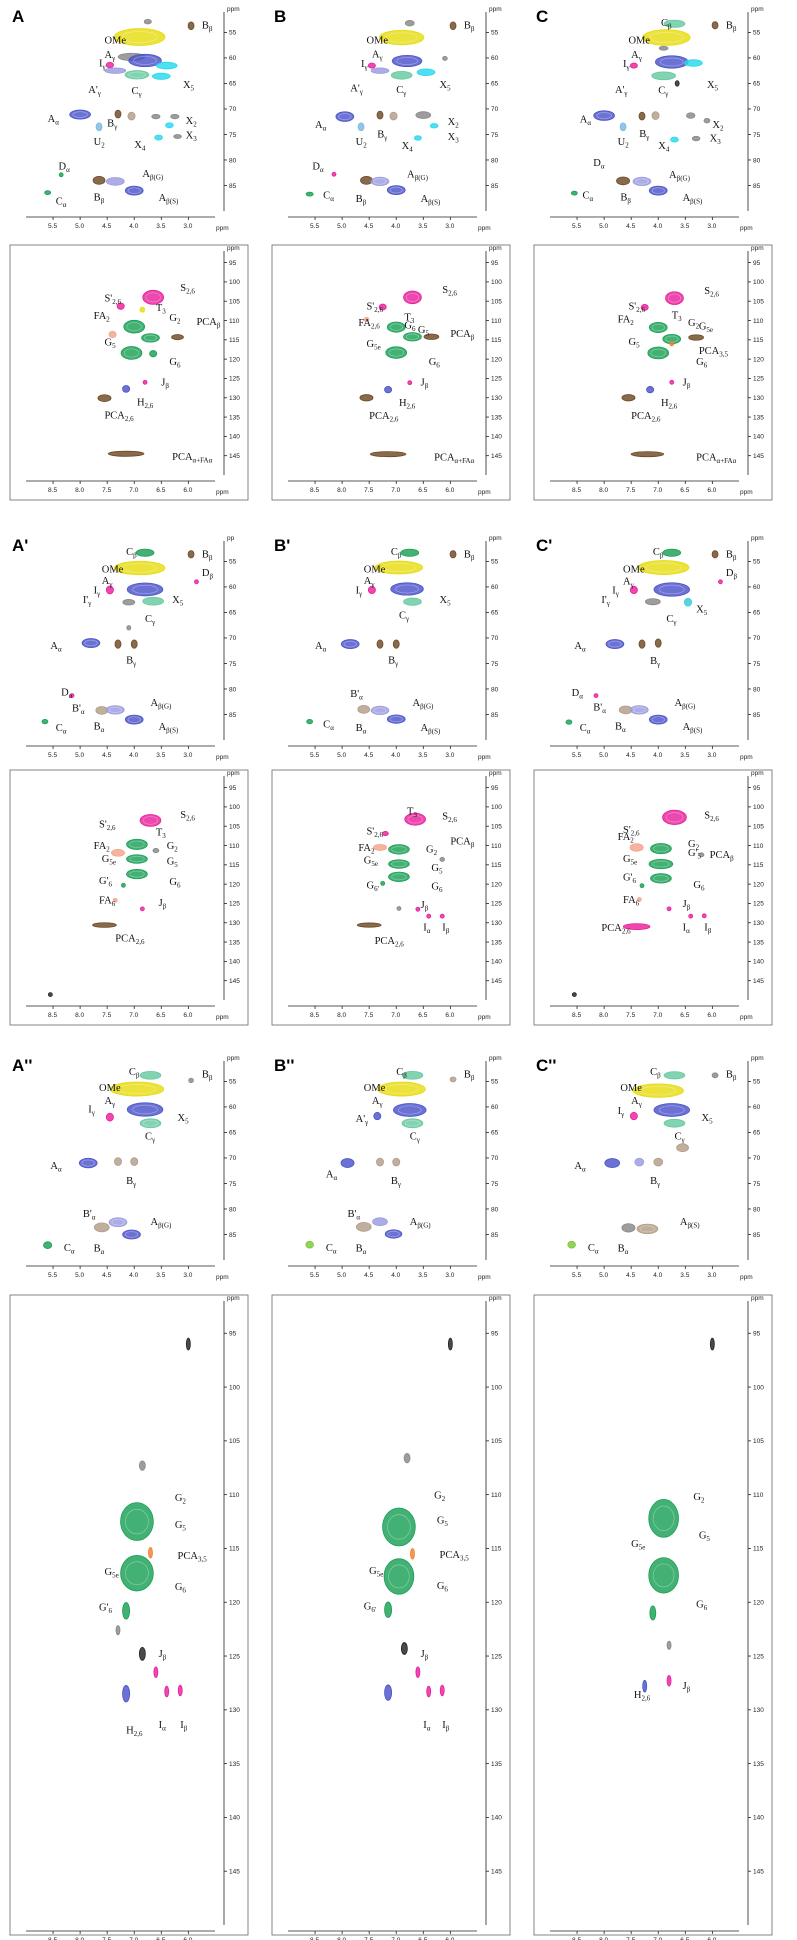 This screenshot has height=1940, width=797. What do you see at coordinates (356, 90) in the screenshot?
I see `assignment-label: A'γ` at bounding box center [356, 90].